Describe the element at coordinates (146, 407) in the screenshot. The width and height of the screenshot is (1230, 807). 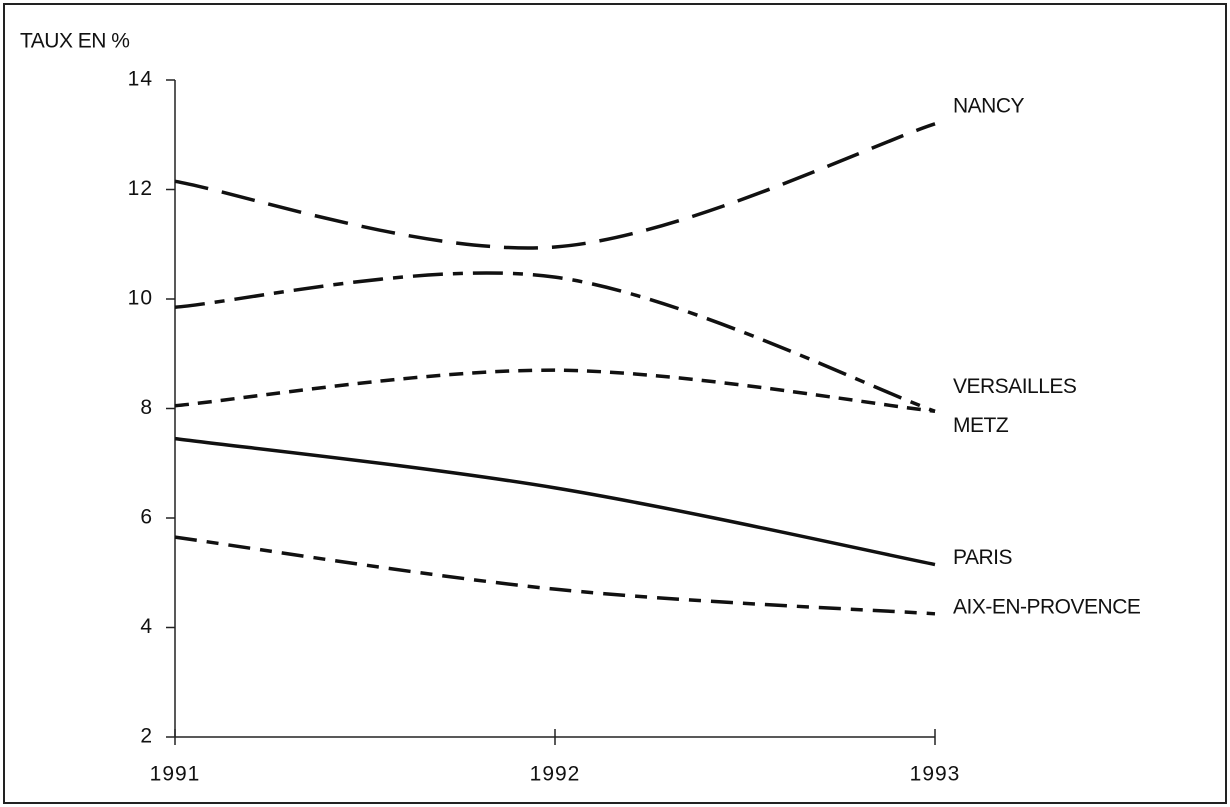
I see `y-tick-label: 8` at that location.